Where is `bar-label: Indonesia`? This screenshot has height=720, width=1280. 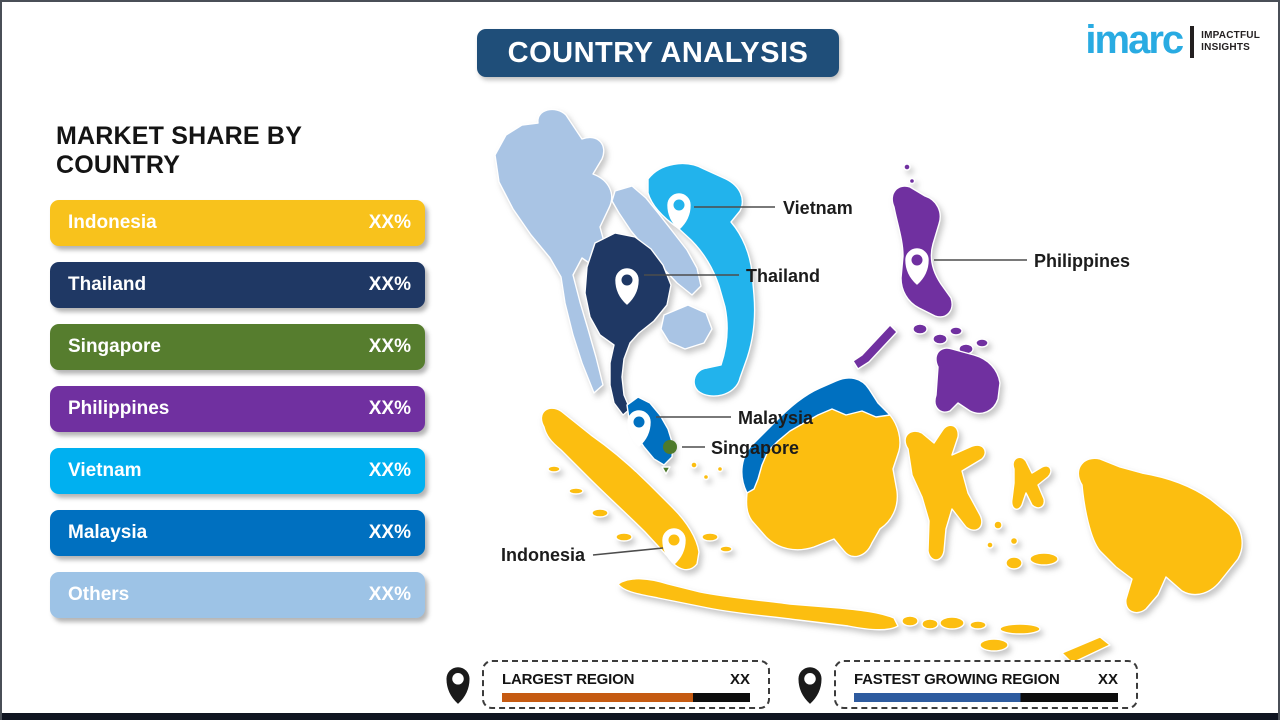
bar-label: Indonesia is located at coordinates (112, 222).